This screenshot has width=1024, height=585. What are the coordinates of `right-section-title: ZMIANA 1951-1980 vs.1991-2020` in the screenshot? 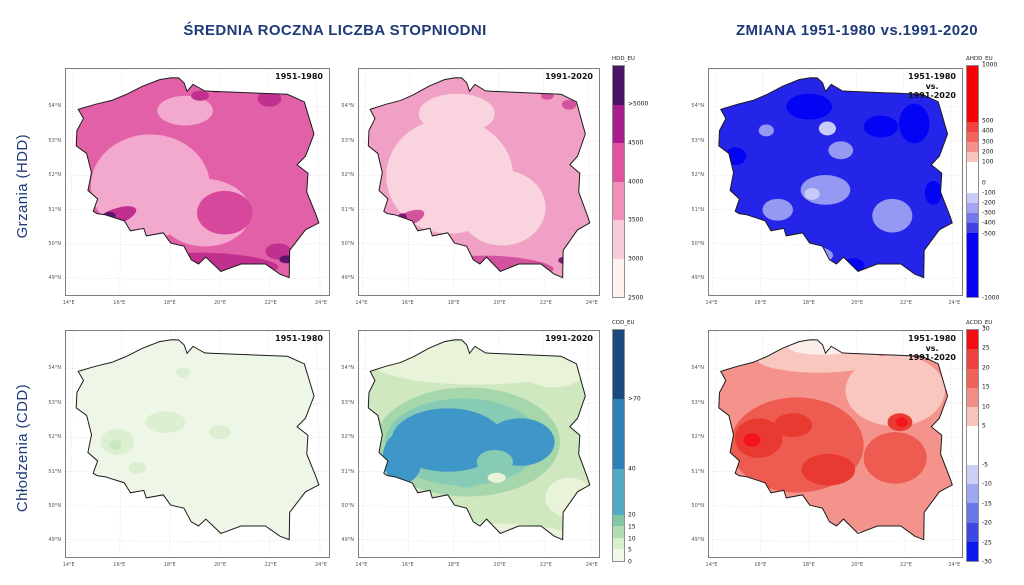 It's located at (857, 30).